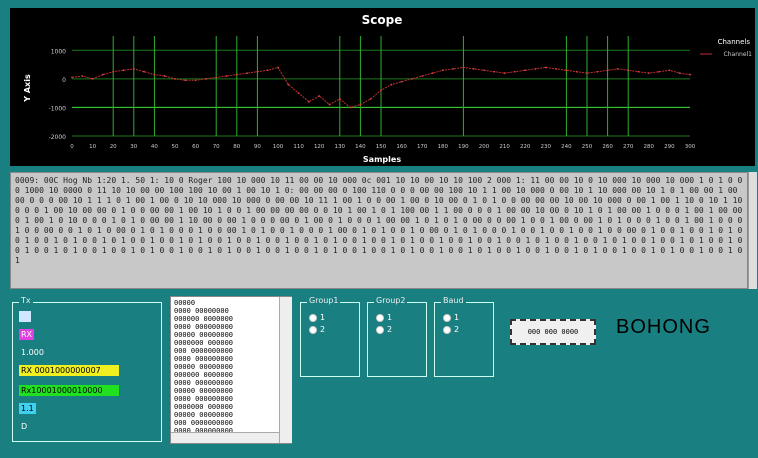 The width and height of the screenshot is (758, 458). Describe the element at coordinates (382, 20) in the screenshot. I see `chart-title: Scope` at that location.